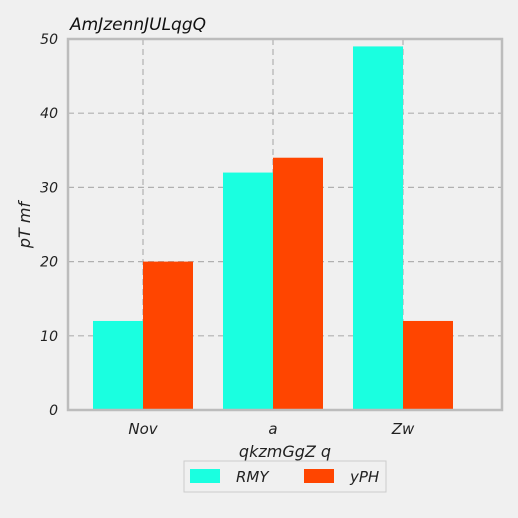 This screenshot has height=518, width=518. Describe the element at coordinates (53, 411) in the screenshot. I see `y-tick-label: 0` at that location.